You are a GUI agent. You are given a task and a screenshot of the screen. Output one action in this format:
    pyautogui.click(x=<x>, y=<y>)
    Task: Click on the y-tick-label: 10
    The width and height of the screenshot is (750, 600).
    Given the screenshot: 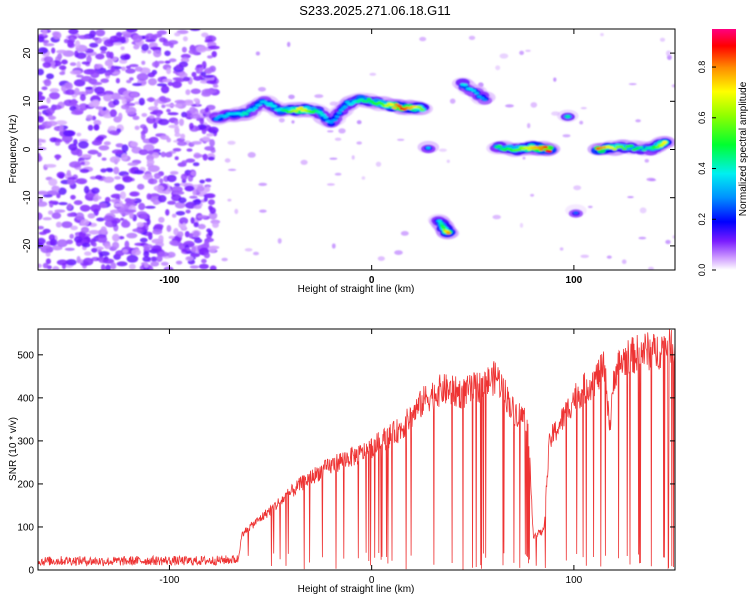 What is the action you would take?
    pyautogui.click(x=27, y=101)
    